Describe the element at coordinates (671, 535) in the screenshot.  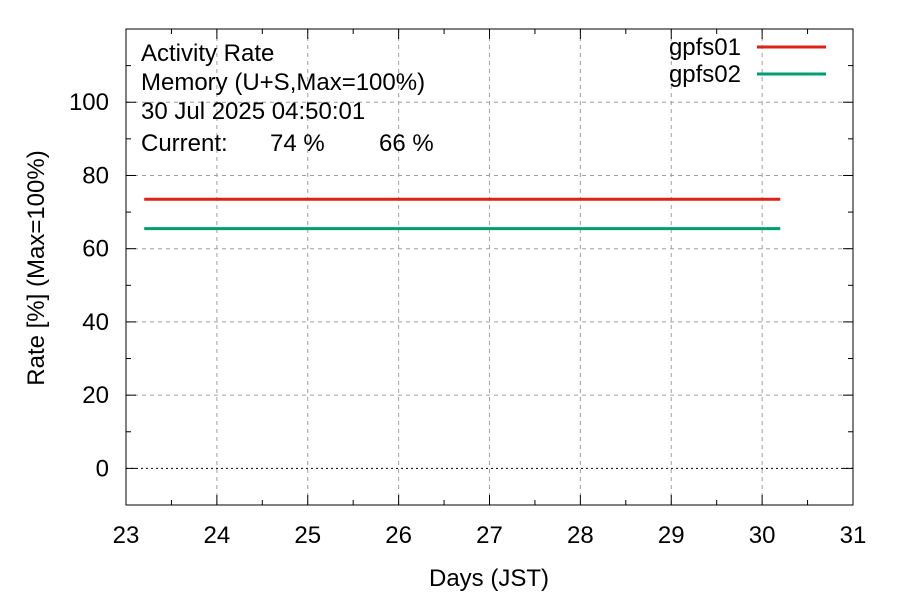
I see `x-tick-label: 29` at that location.